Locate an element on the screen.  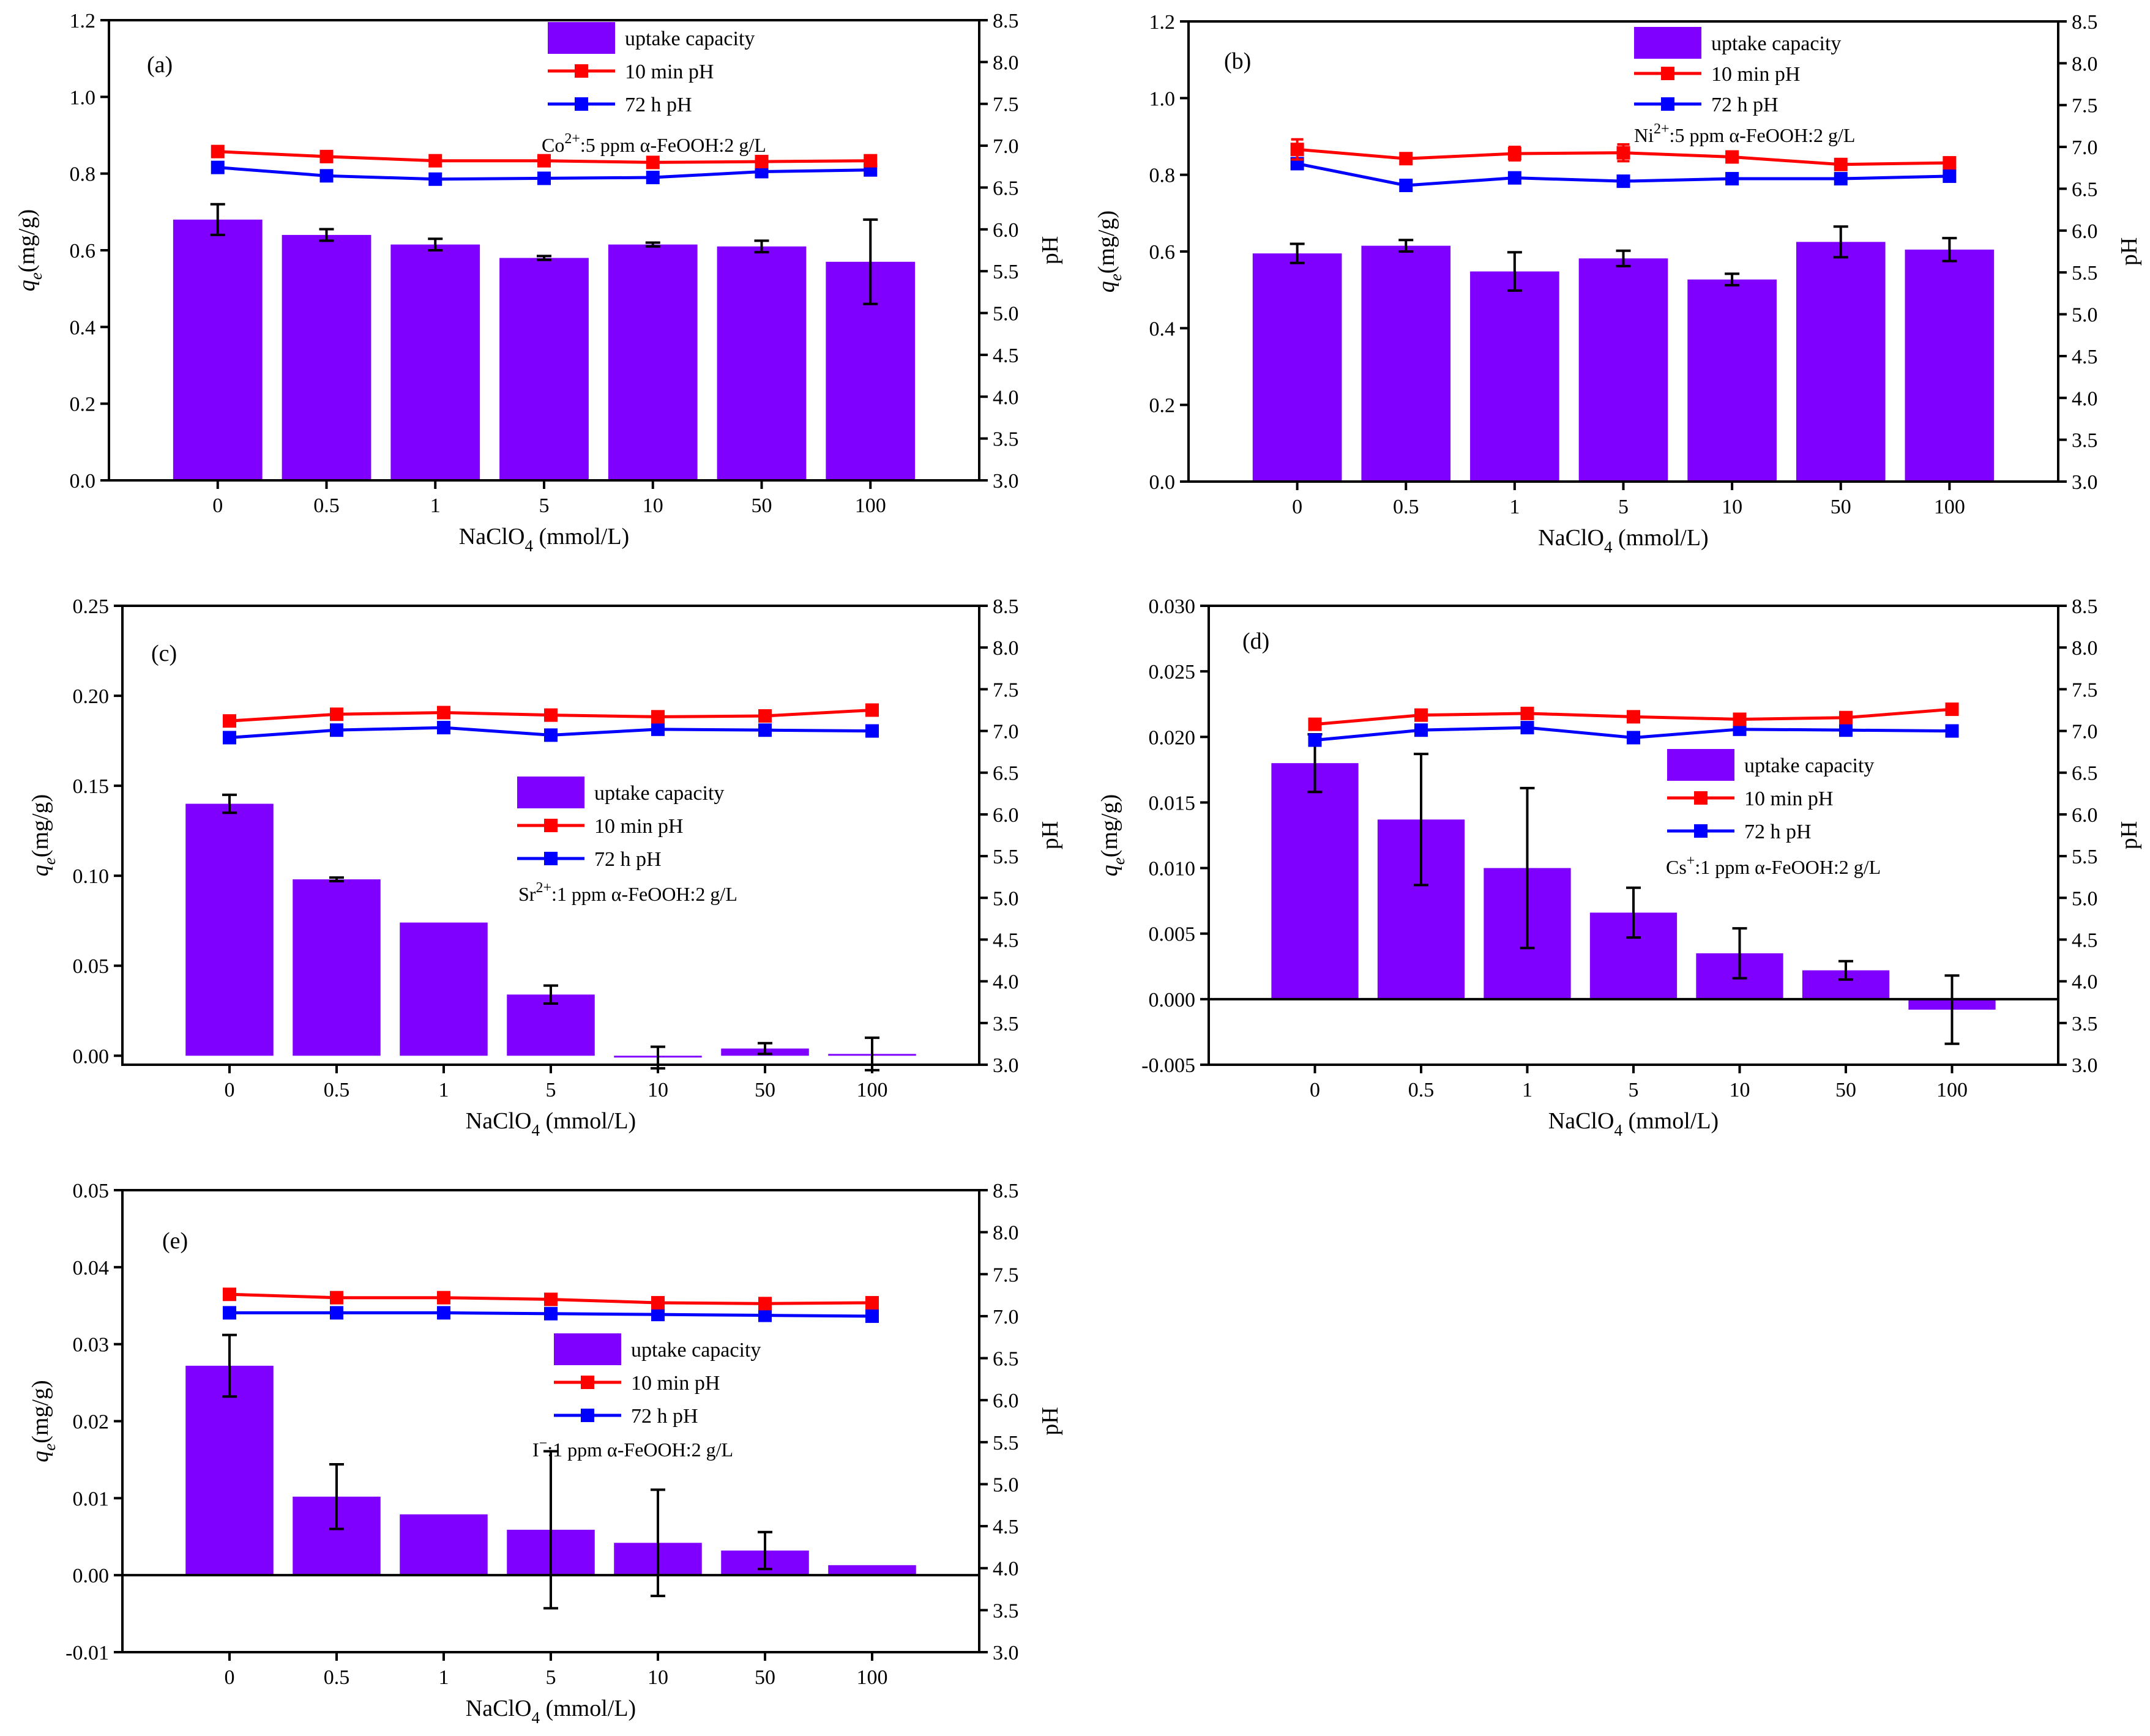
xtick-label-a-6: 100 is located at coordinates (870, 505).